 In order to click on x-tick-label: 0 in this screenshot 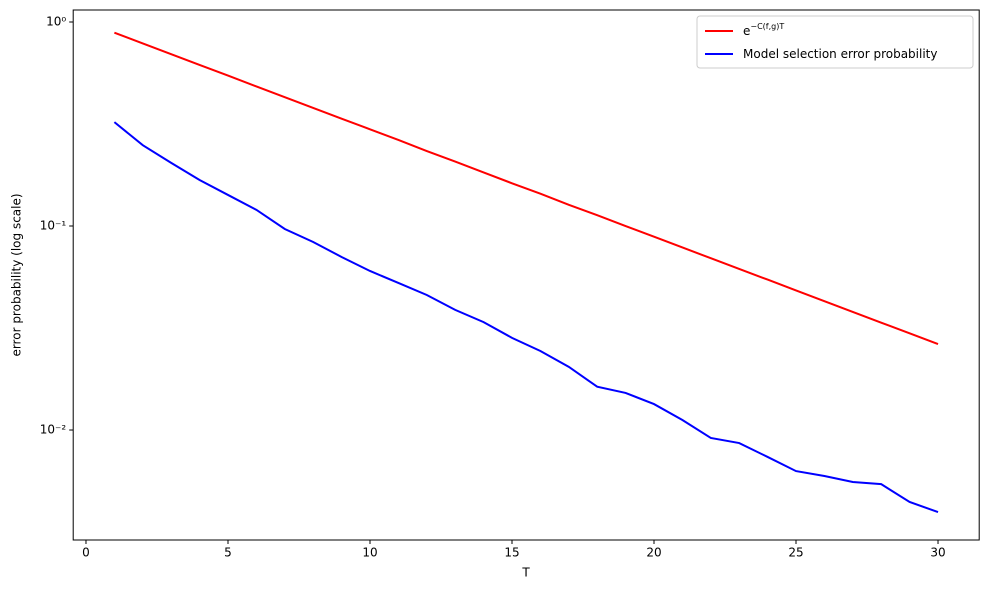, I will do `click(86, 553)`.